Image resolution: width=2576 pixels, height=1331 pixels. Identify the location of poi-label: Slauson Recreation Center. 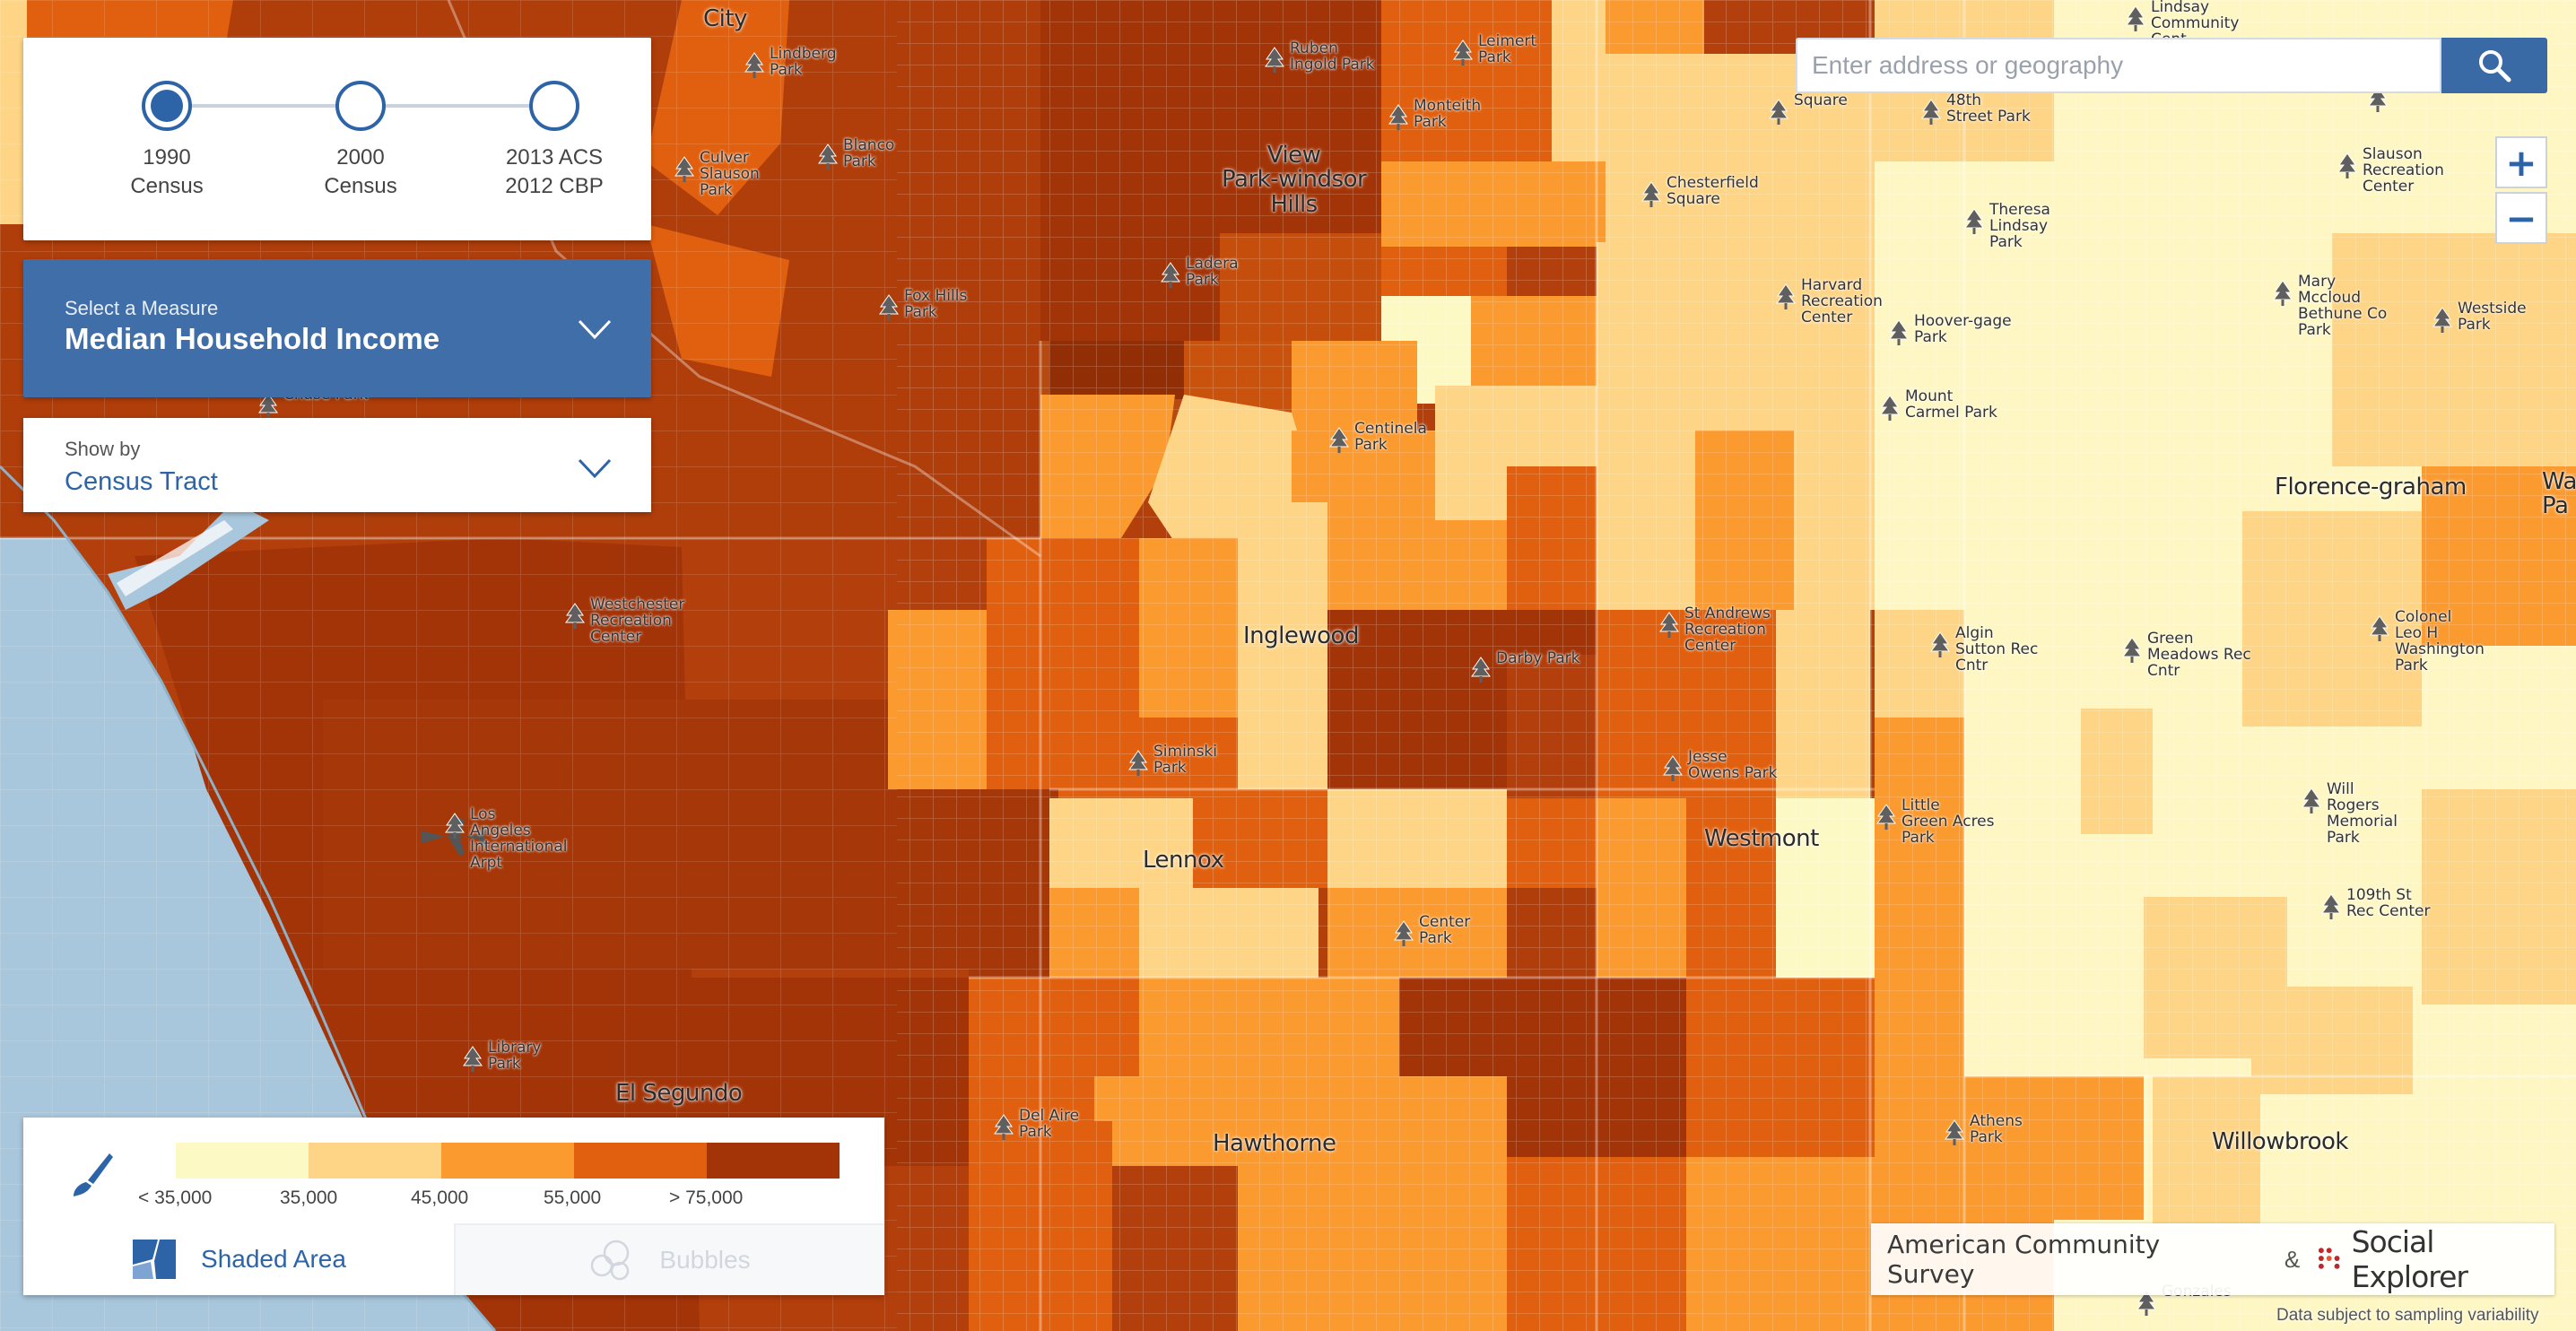
(2403, 170).